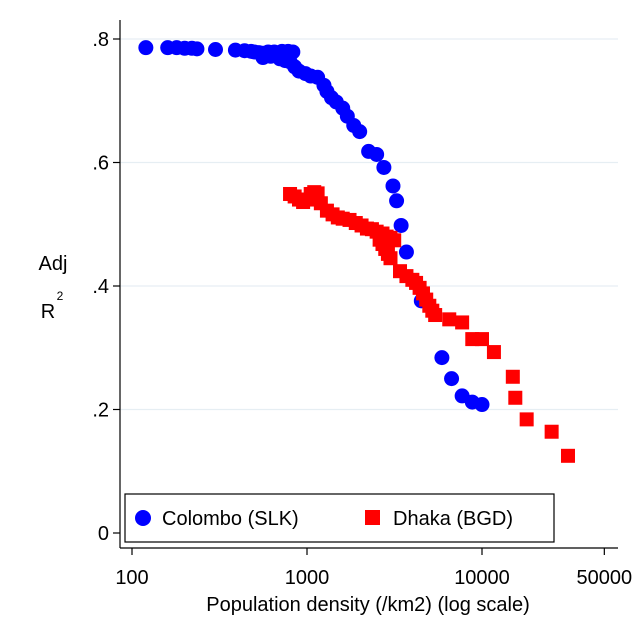 This screenshot has height=642, width=642. I want to click on y-tick-label: 0, so click(103, 534).